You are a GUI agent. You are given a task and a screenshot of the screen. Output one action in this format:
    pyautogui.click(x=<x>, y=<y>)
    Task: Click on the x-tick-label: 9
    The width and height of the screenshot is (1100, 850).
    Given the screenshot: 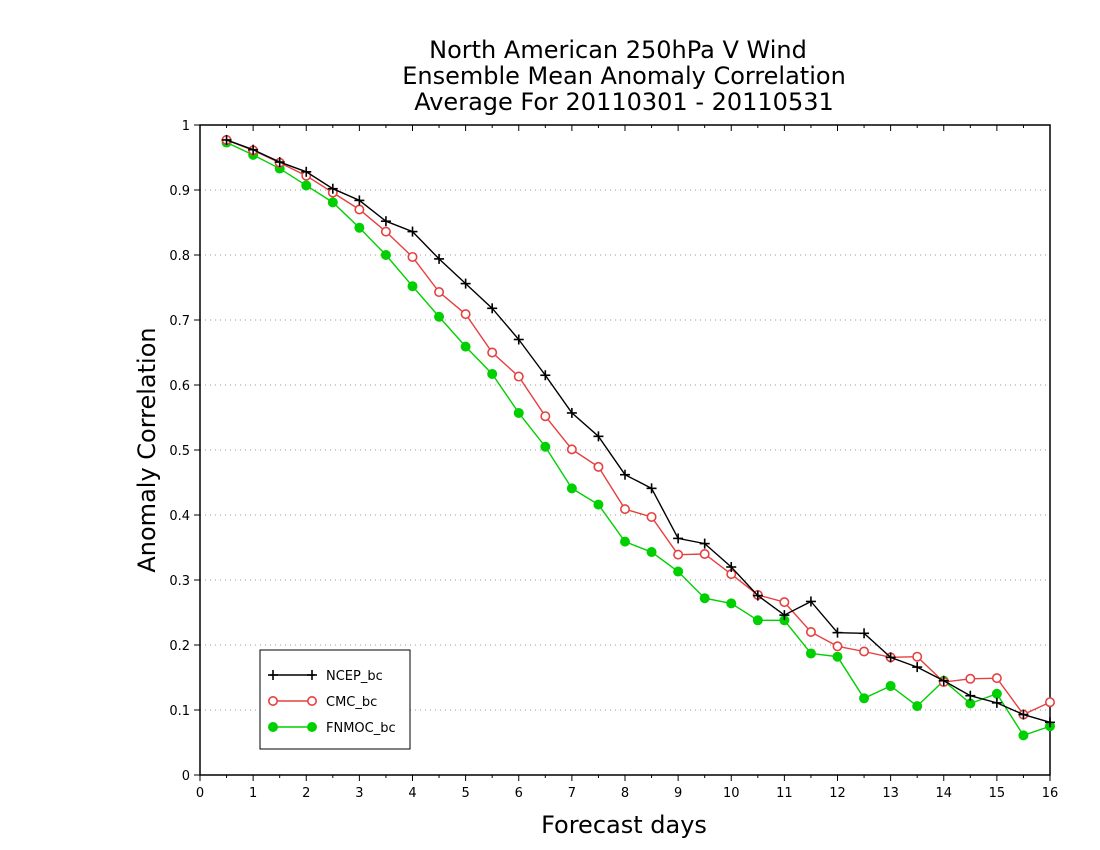 What is the action you would take?
    pyautogui.click(x=678, y=793)
    